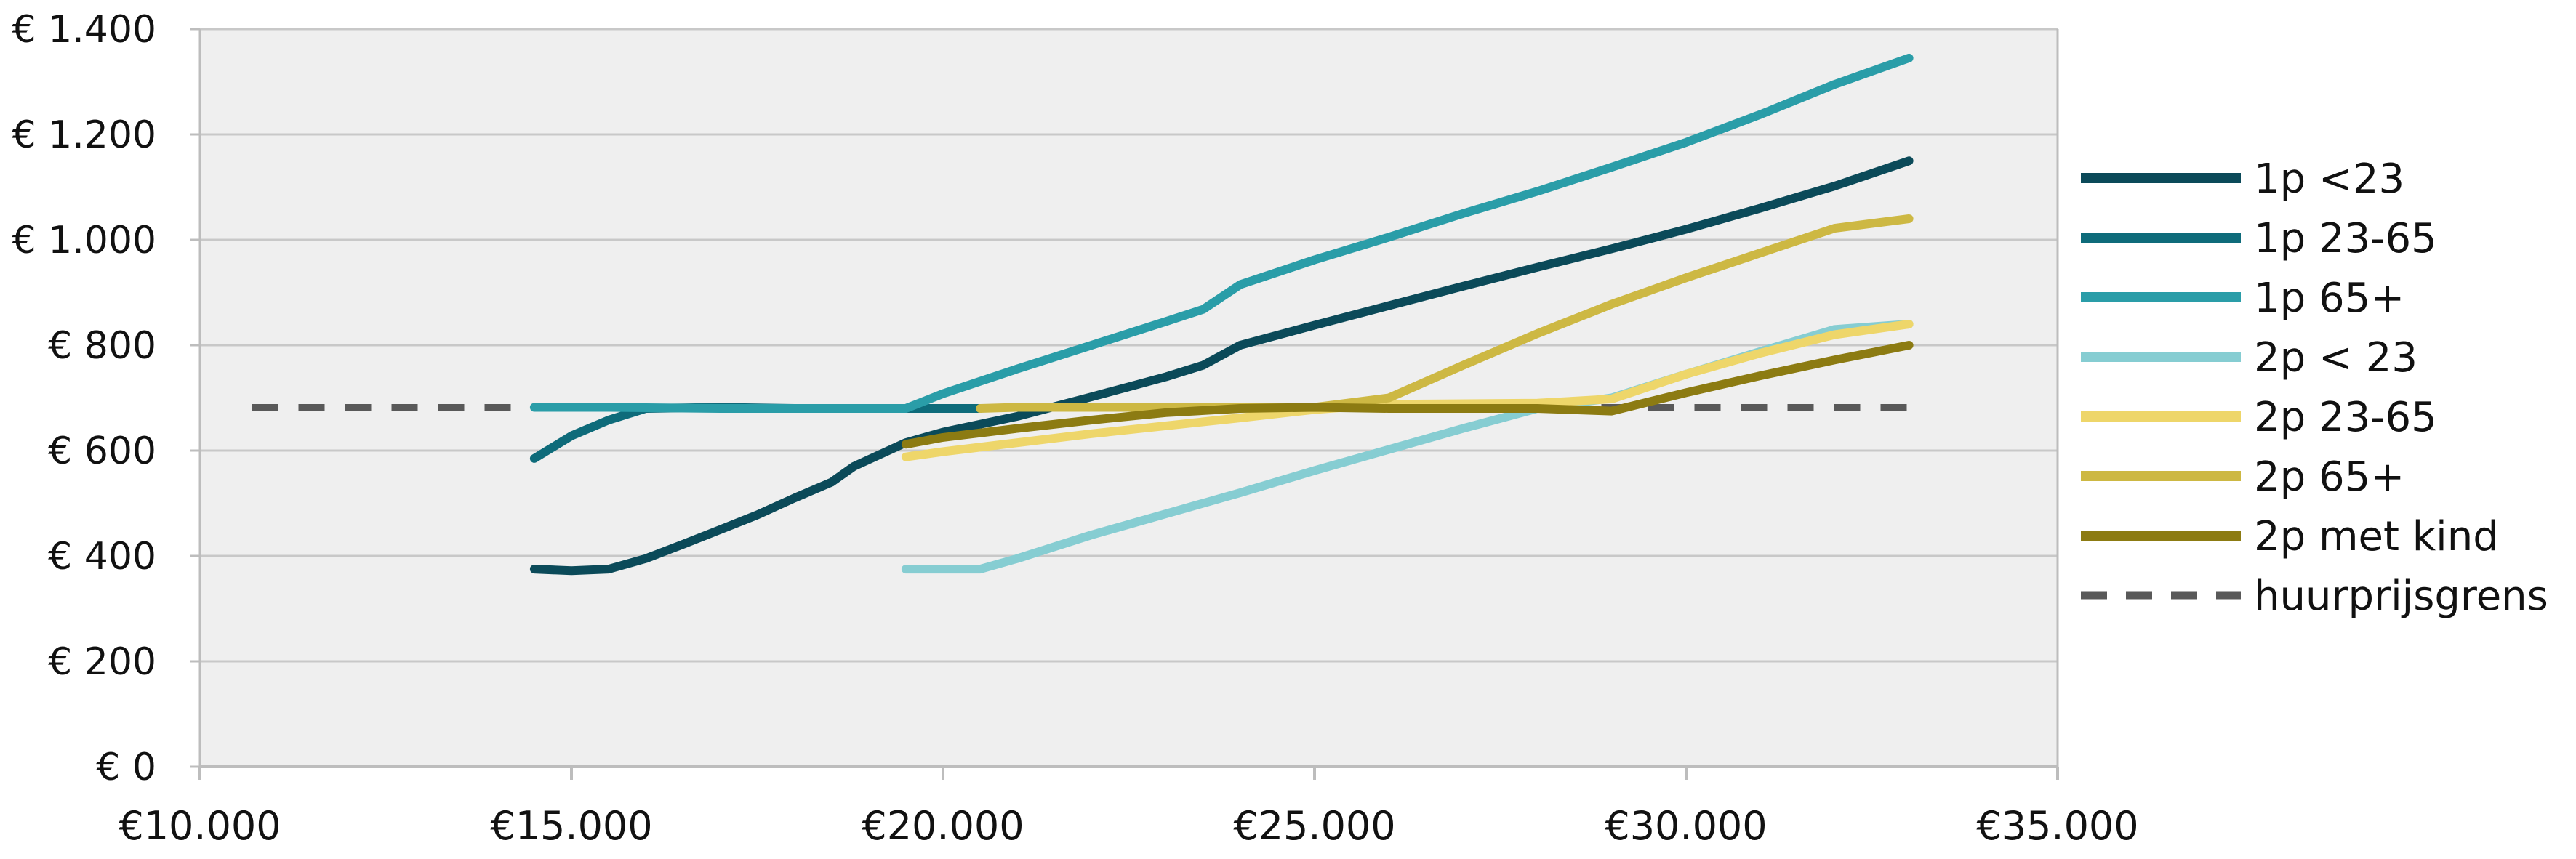  I want to click on x-tick-label: €15.000, so click(571, 826).